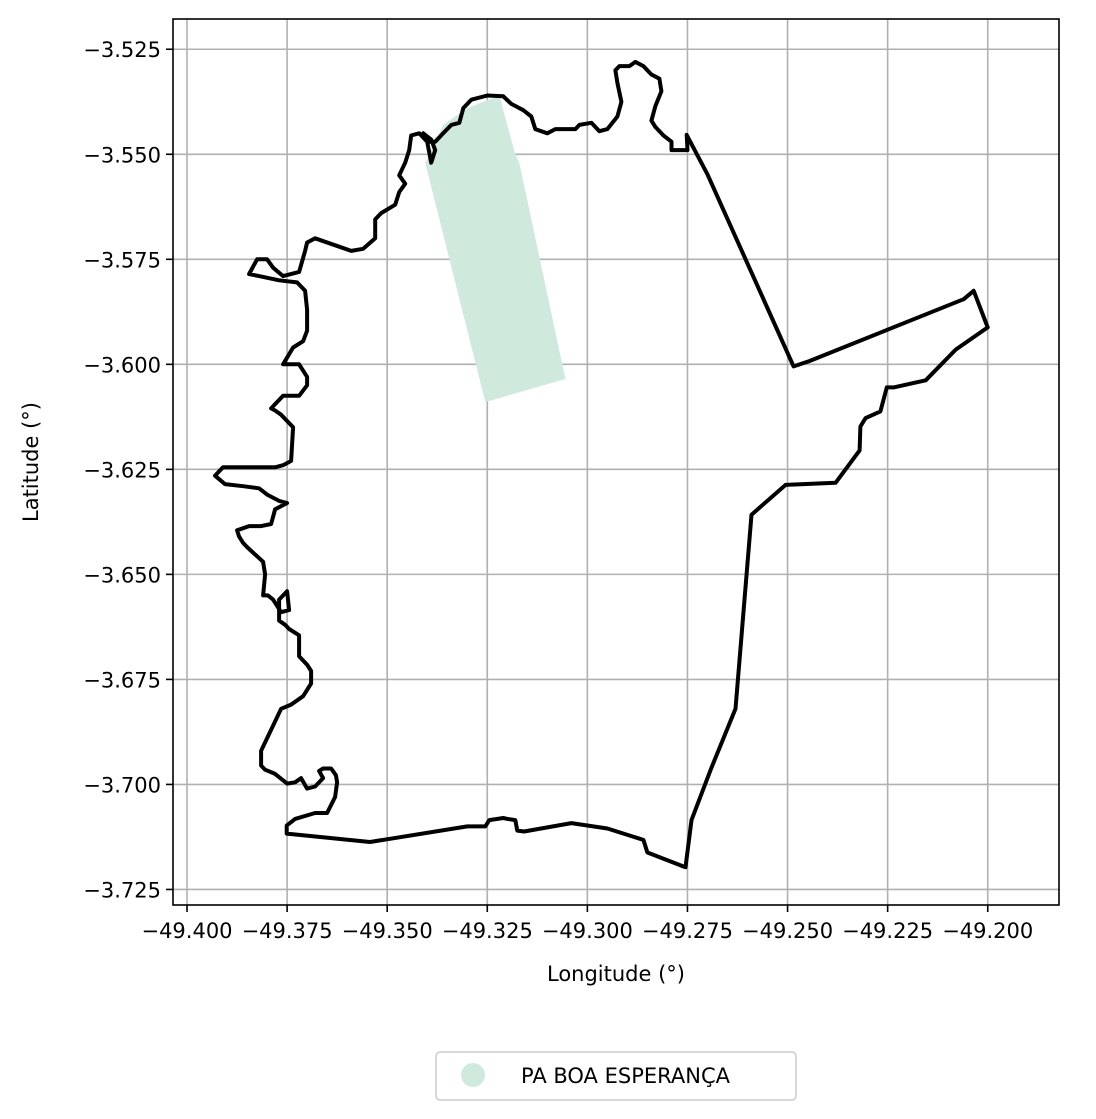 The height and width of the screenshot is (1119, 1096). Describe the element at coordinates (122, 365) in the screenshot. I see `y-tick-label: −3.600` at that location.